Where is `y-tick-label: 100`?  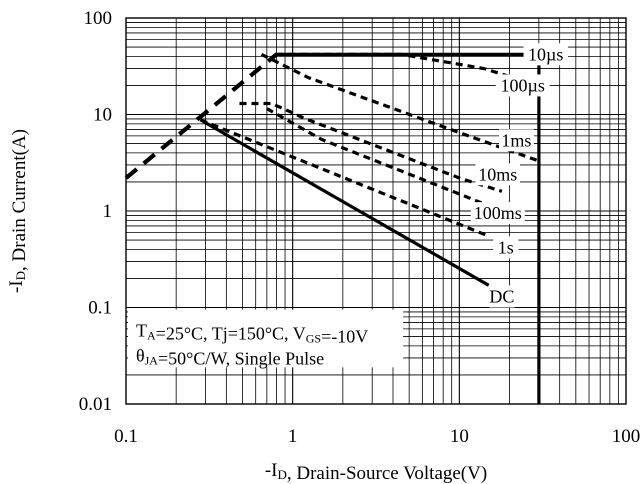 y-tick-label: 100 is located at coordinates (98, 18).